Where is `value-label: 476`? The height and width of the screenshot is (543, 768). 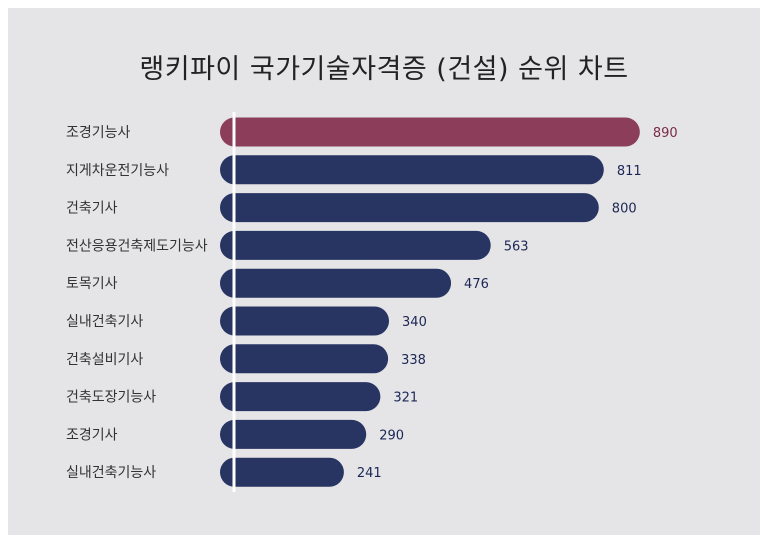
value-label: 476 is located at coordinates (476, 284).